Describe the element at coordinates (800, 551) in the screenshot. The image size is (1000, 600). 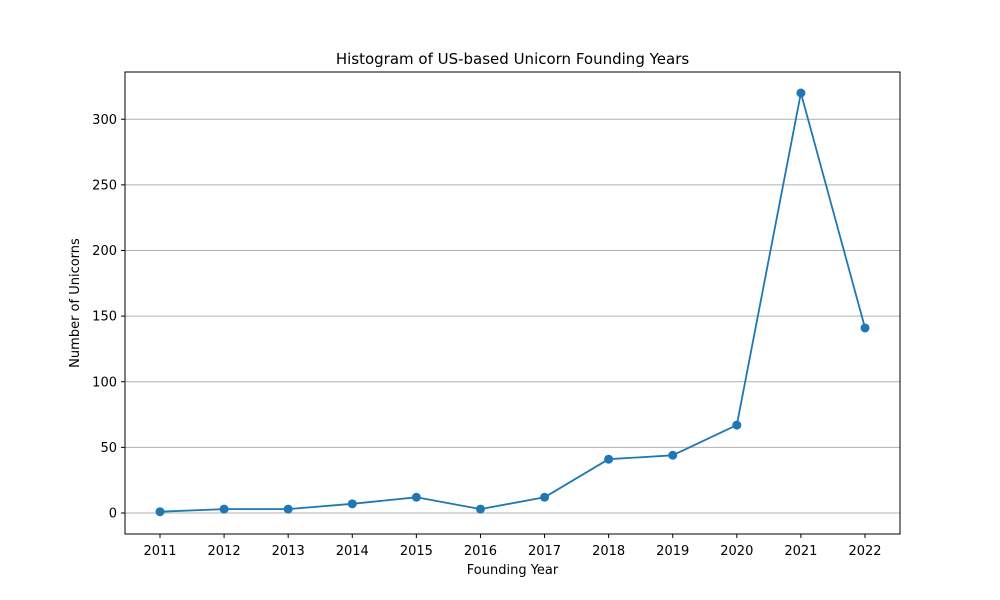
I see `x-tick-label: 2021` at that location.